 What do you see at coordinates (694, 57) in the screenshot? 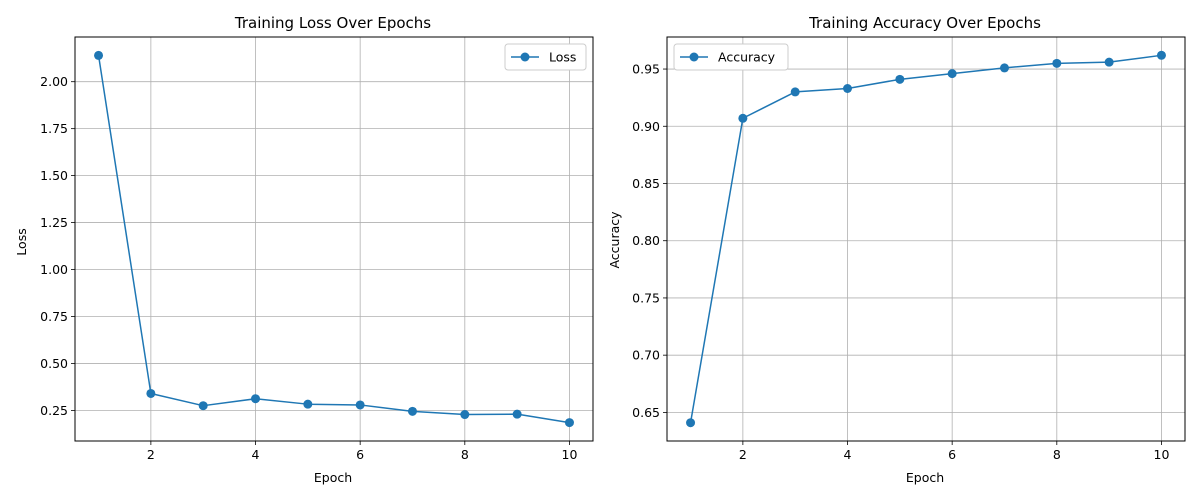
I see `accuracy-chart-legend-marker` at bounding box center [694, 57].